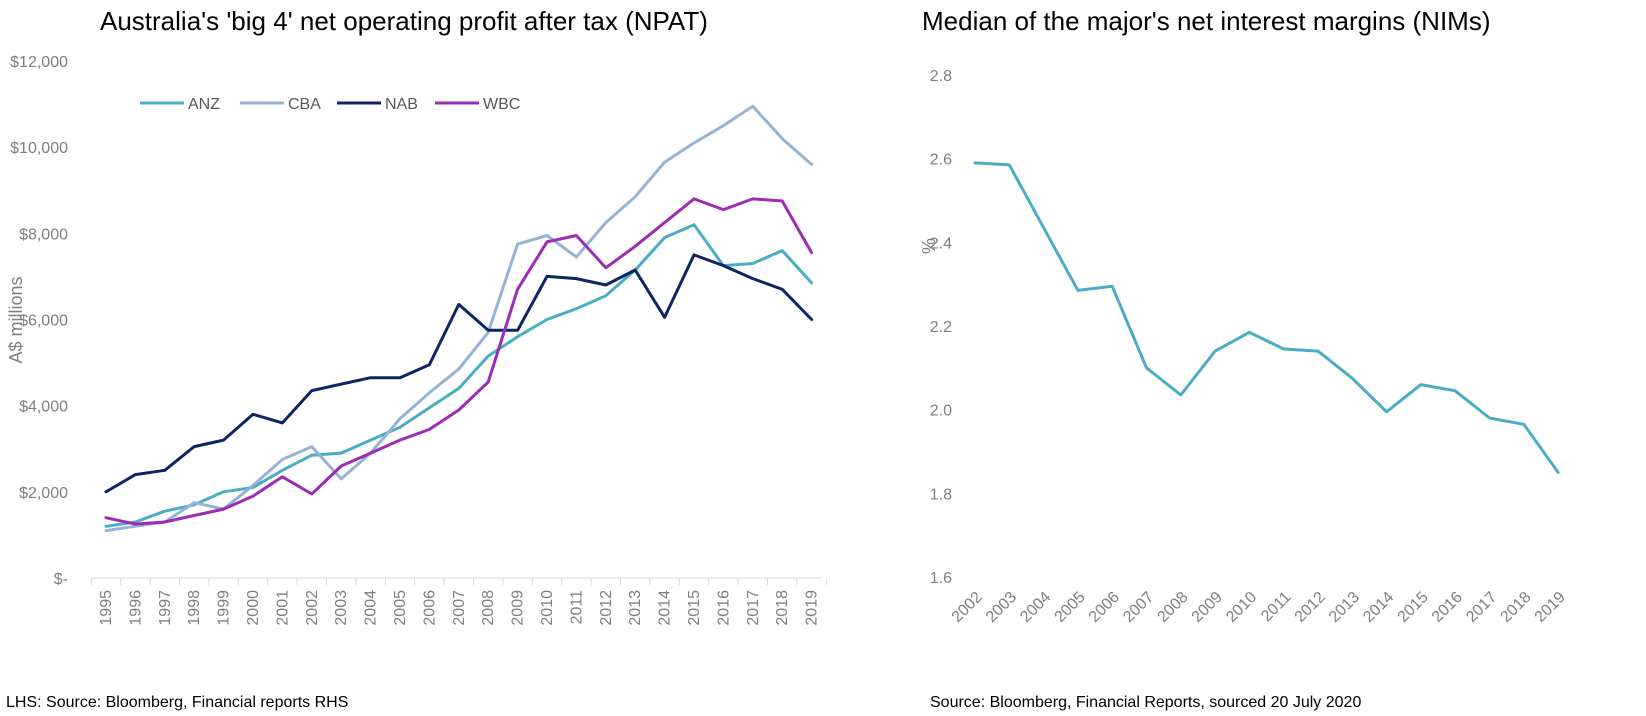  Describe the element at coordinates (39, 148) in the screenshot. I see `npat-y-tick-label: $10,000` at that location.